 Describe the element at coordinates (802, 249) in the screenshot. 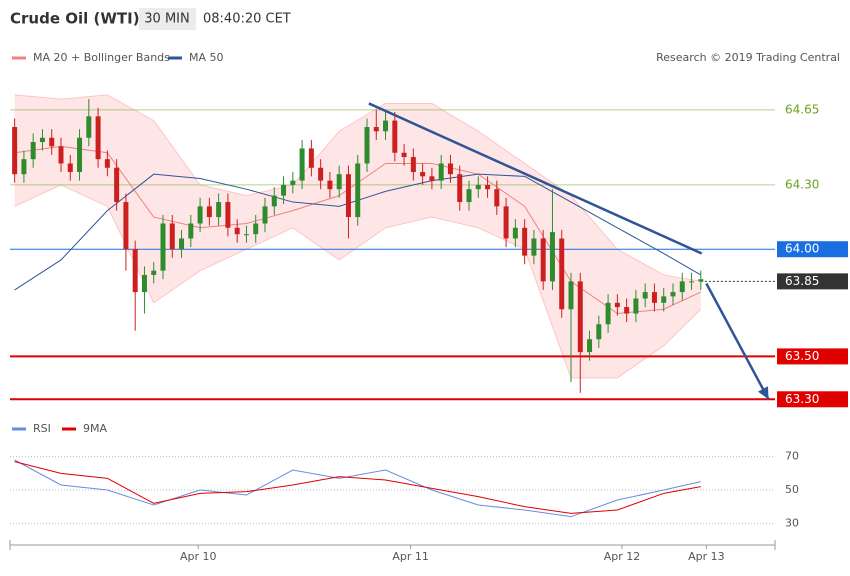

I see `level-label: 64.00` at that location.